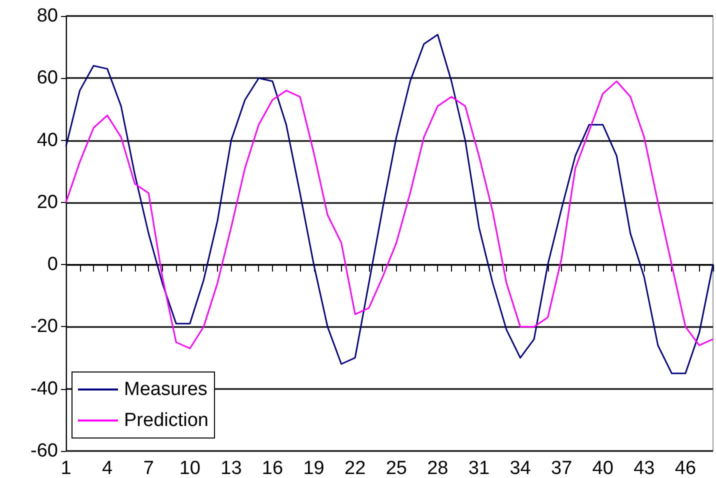  What do you see at coordinates (166, 420) in the screenshot?
I see `legend-label: Prediction` at bounding box center [166, 420].